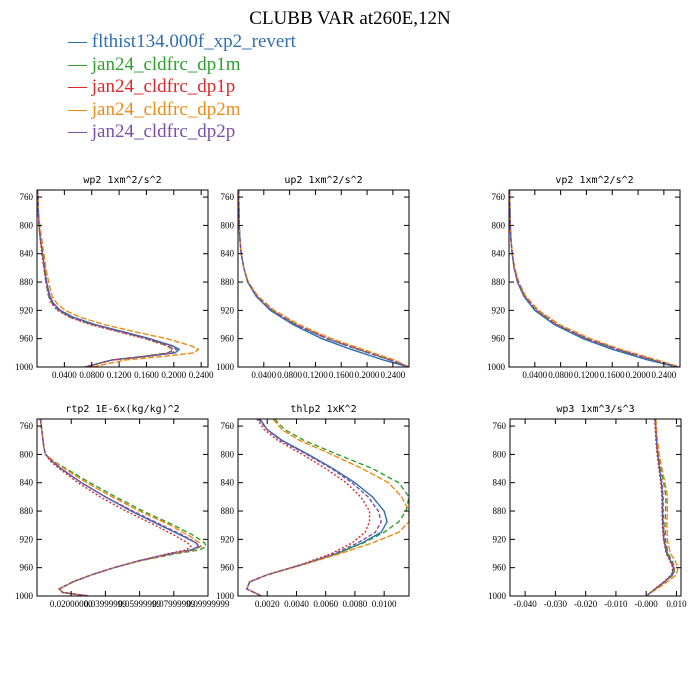  I want to click on legend-item: — jan24_cldfrc_dp2m, so click(154, 109).